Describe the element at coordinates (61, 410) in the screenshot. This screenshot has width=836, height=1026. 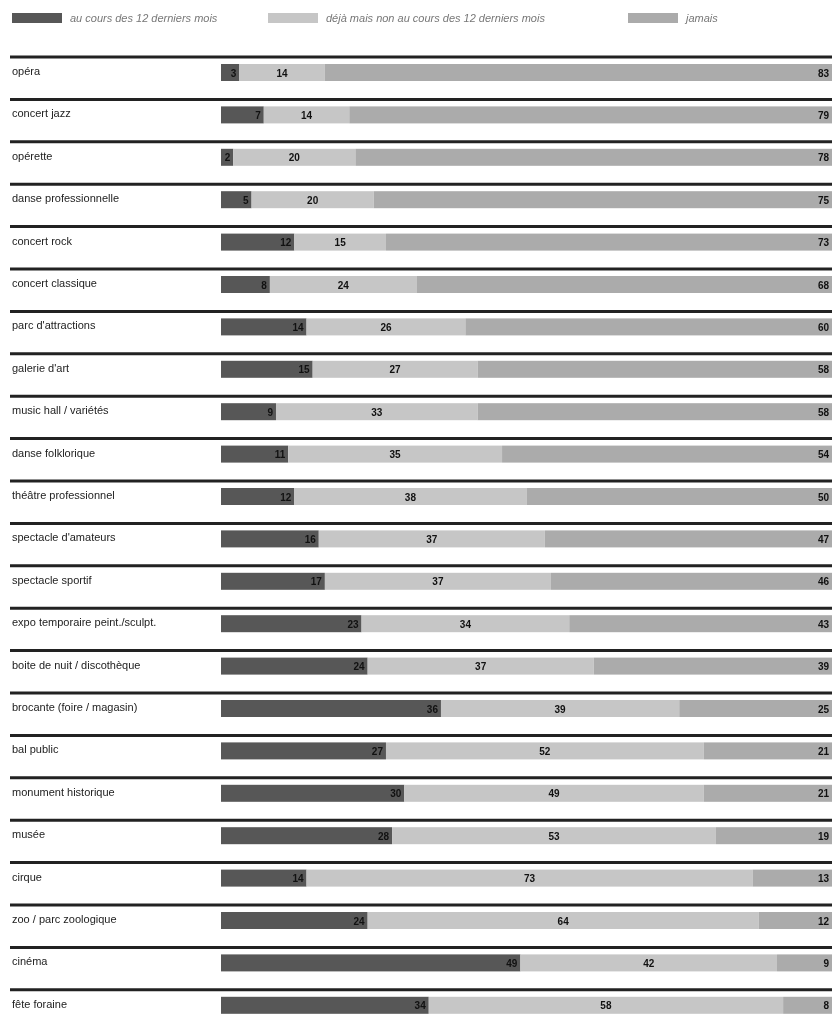
I see `y-tick-label: music hall / variétés` at that location.